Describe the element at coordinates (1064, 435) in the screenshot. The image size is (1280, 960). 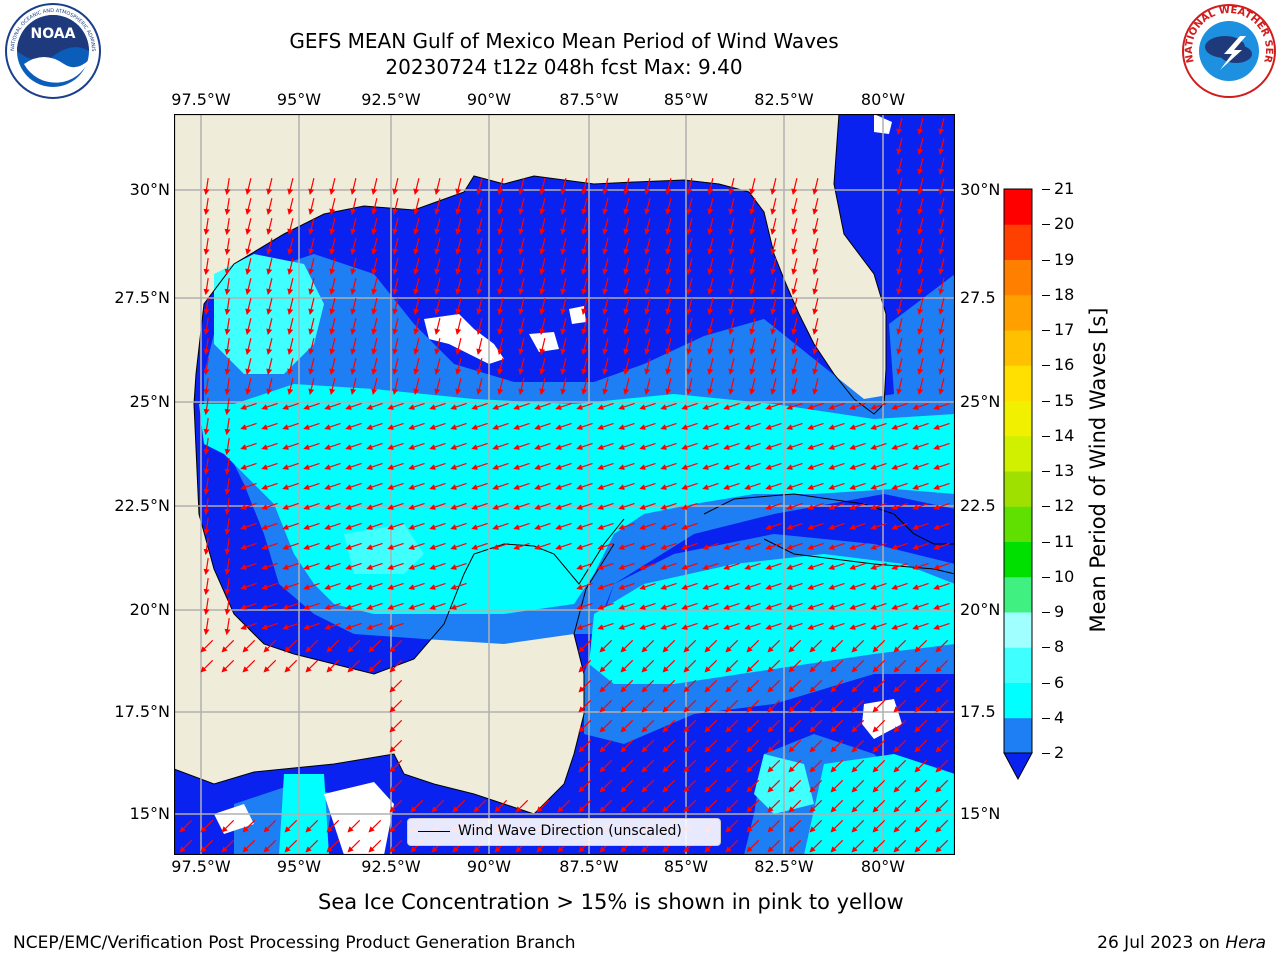
I see `colorbar-tick-label: 14` at that location.